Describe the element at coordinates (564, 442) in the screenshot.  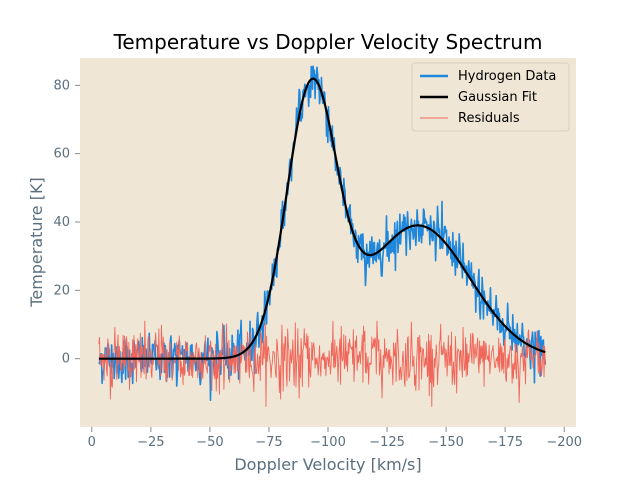
I see `x-tick-label: −200` at that location.